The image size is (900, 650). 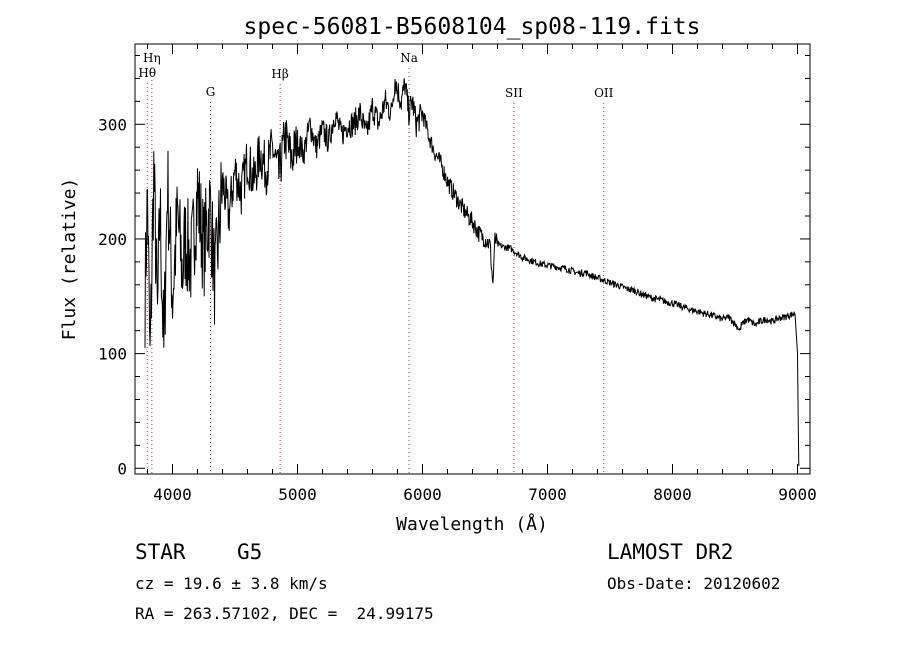 What do you see at coordinates (172, 494) in the screenshot?
I see `x-tick-label: 4000` at bounding box center [172, 494].